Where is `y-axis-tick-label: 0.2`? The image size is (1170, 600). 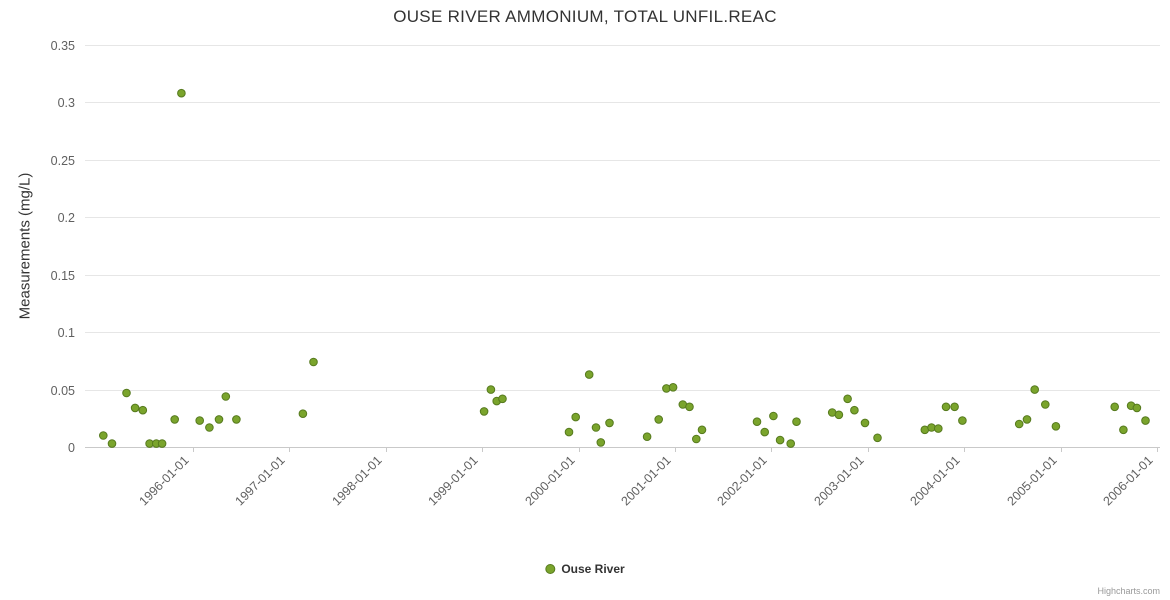 y-axis-tick-label: 0.2 is located at coordinates (66, 218).